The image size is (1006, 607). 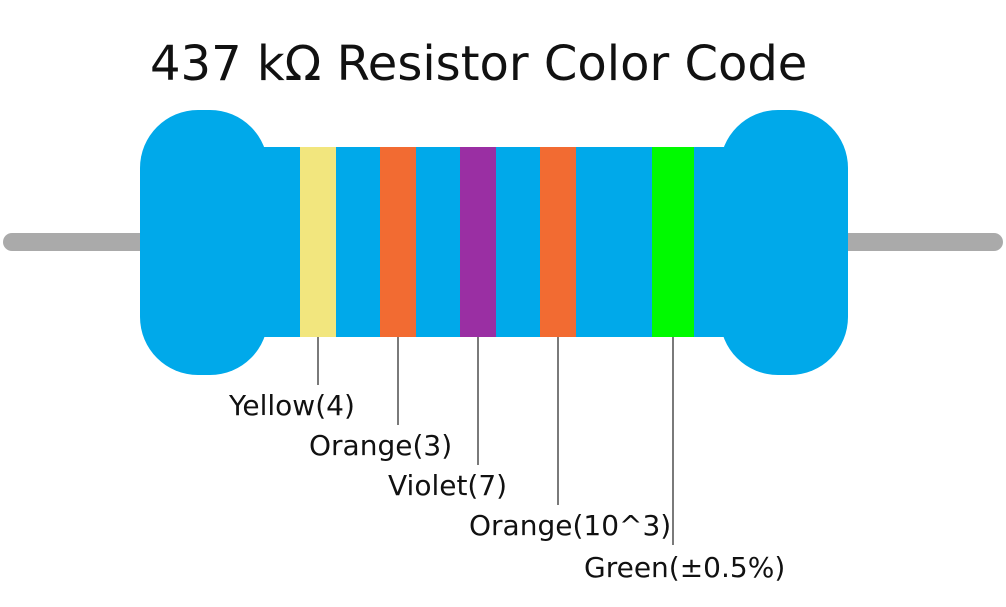 What do you see at coordinates (784, 242) in the screenshot?
I see `right-cap` at bounding box center [784, 242].